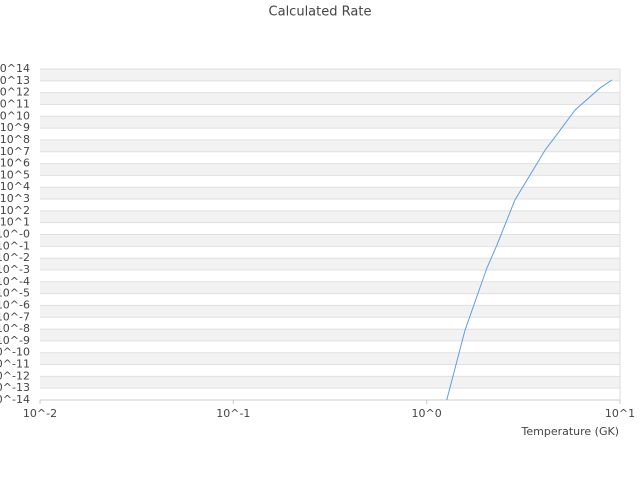 The width and height of the screenshot is (640, 480). I want to click on y-tick-label: 10^5, so click(15, 174).